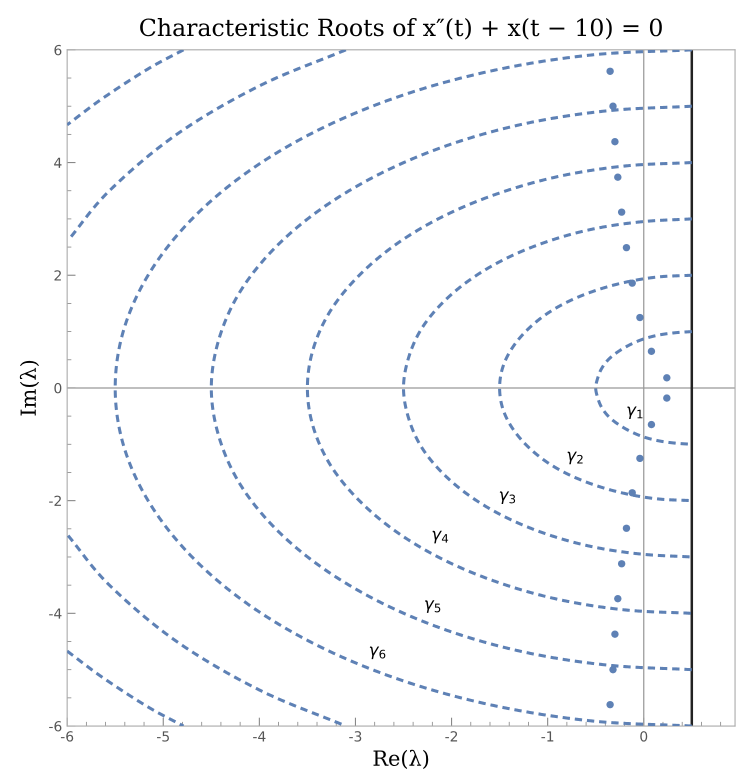 Image resolution: width=738 pixels, height=779 pixels. What do you see at coordinates (644, 736) in the screenshot?
I see `x-tick-label: 0` at bounding box center [644, 736].